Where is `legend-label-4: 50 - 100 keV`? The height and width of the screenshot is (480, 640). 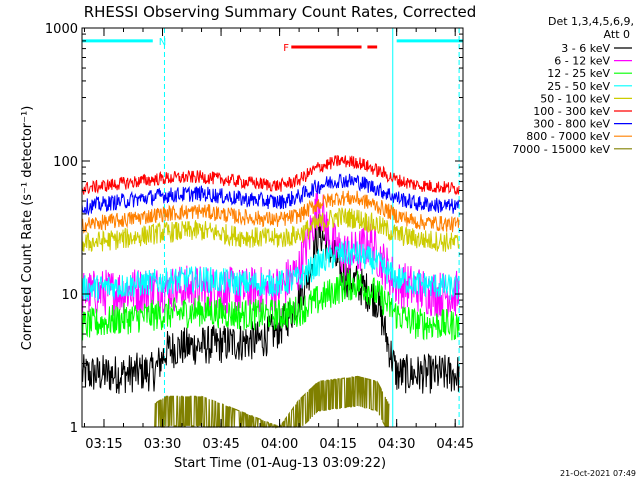 legend-label-4: 50 - 100 keV is located at coordinates (575, 98).